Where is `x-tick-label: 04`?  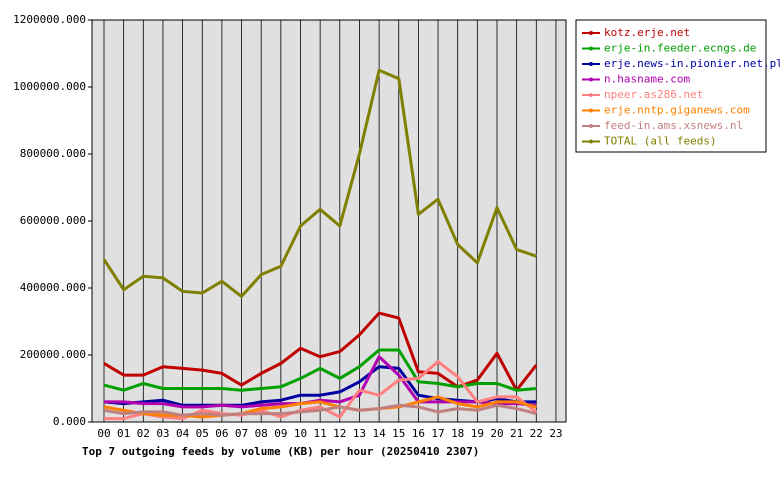 x-tick-label: 04 is located at coordinates (183, 433).